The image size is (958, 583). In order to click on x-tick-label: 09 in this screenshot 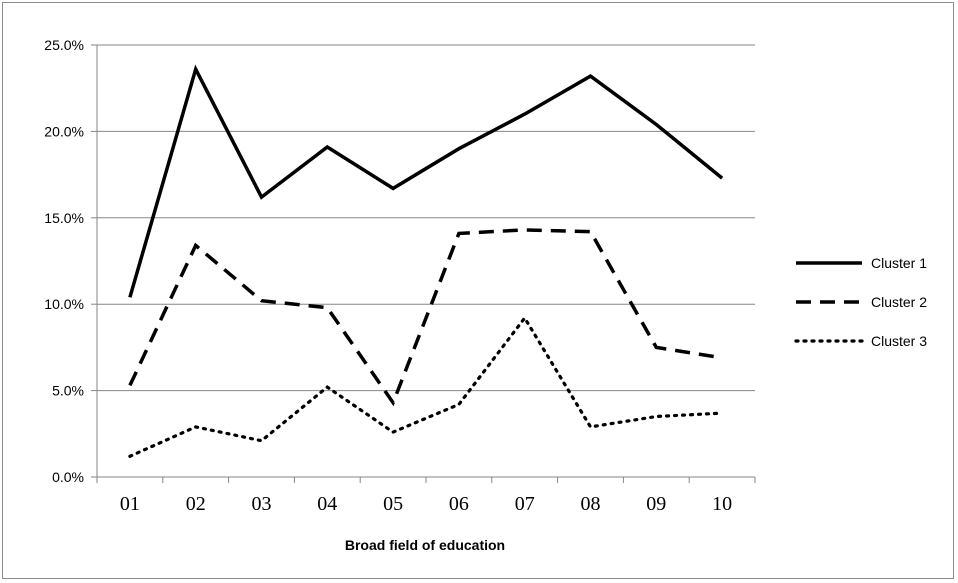, I will do `click(656, 504)`.